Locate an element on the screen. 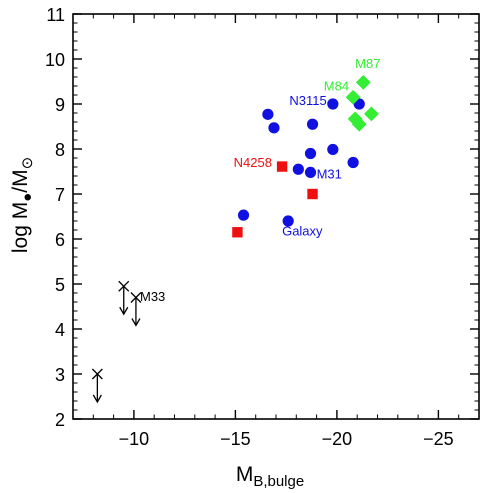  point-label: M31 is located at coordinates (329, 173).